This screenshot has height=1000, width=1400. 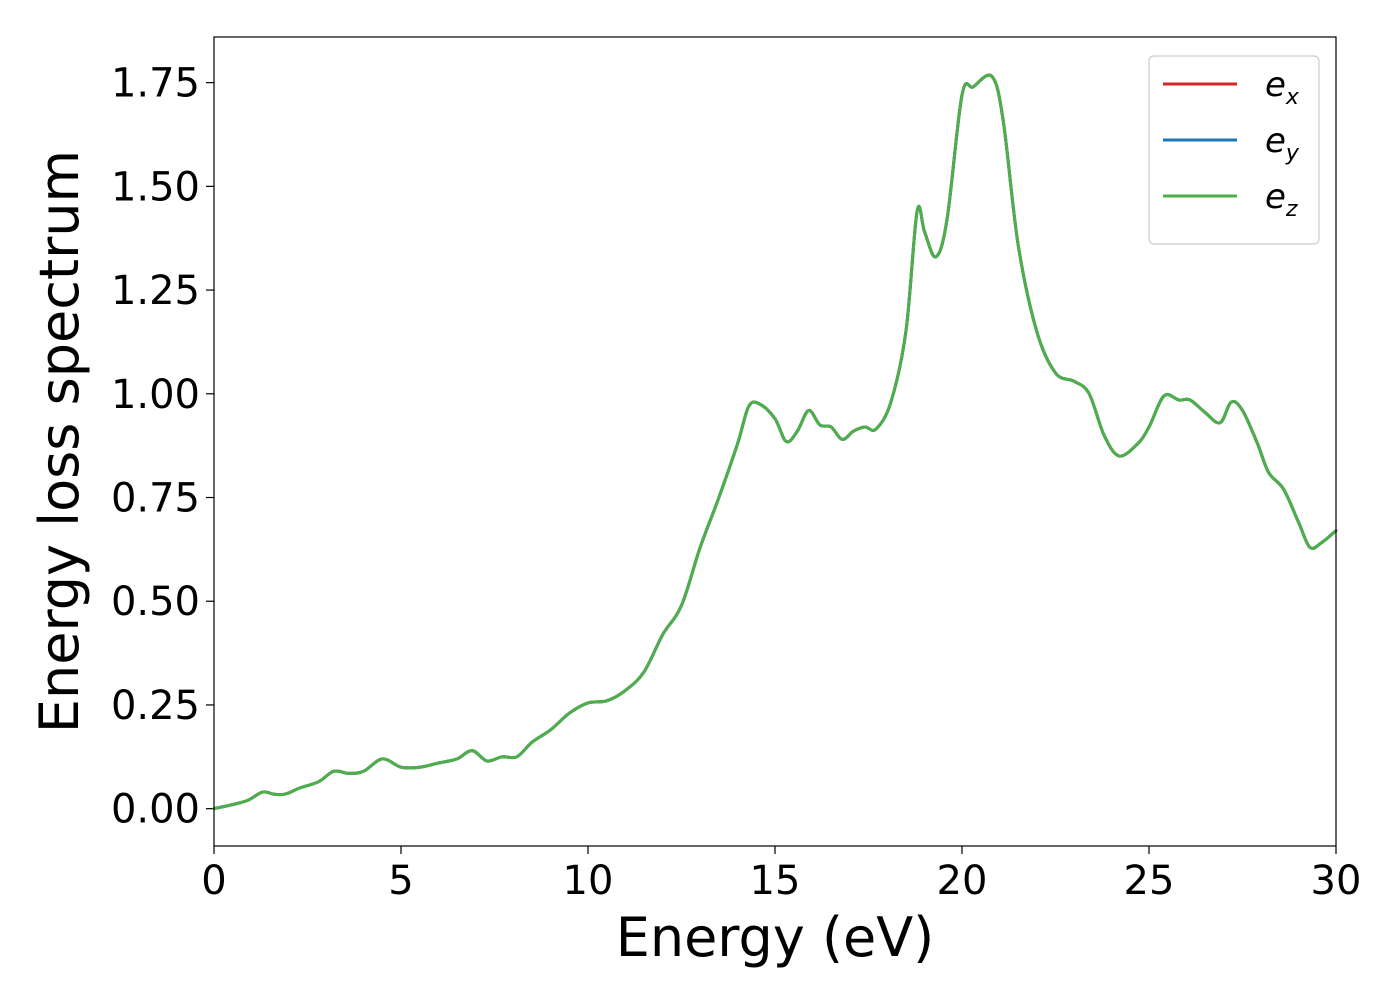 What do you see at coordinates (1292, 153) in the screenshot?
I see `legend-label-subscript: y` at bounding box center [1292, 153].